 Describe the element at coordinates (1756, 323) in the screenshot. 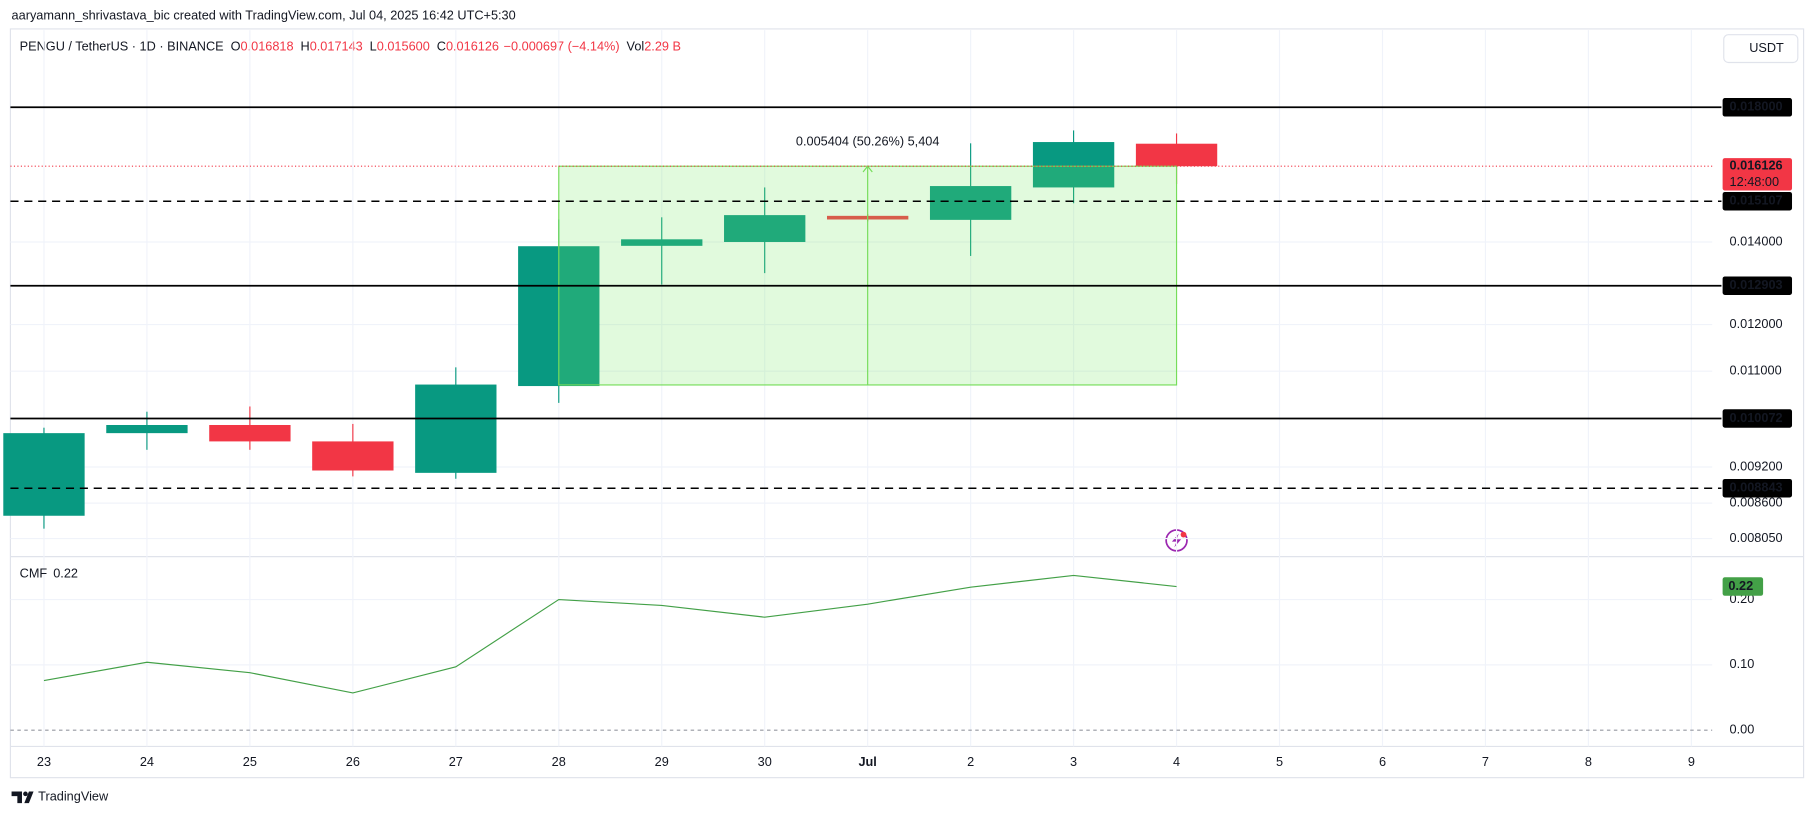

I see `y-tick-label: 0.012000` at that location.